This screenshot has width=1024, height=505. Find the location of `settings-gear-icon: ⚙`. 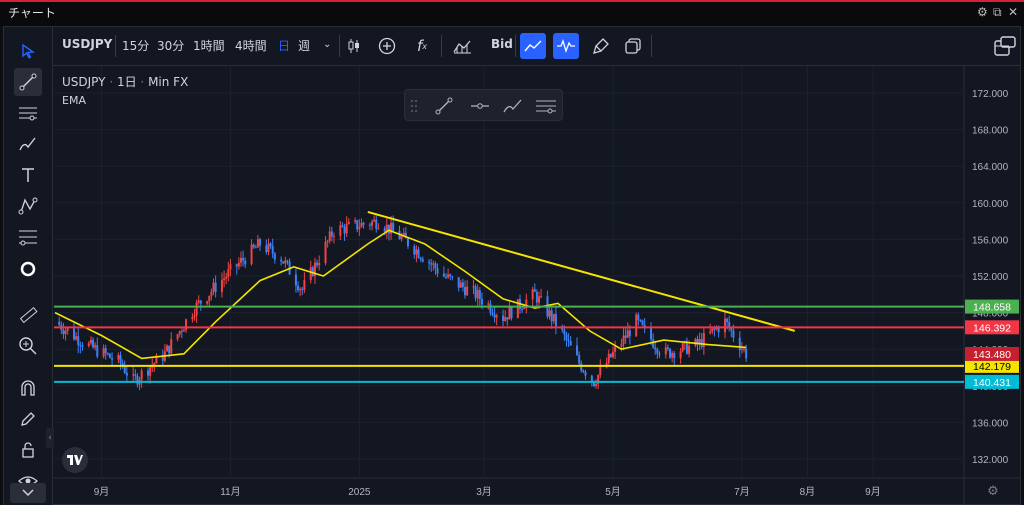

settings-gear-icon: ⚙ is located at coordinates (993, 491).